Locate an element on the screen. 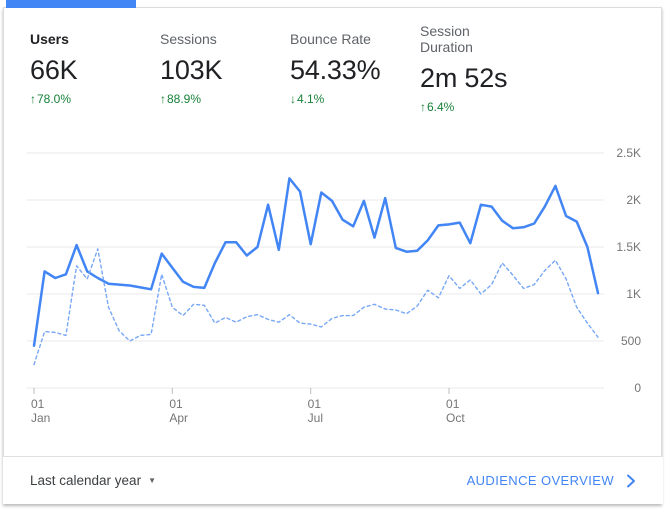  audience-overview-label: AUDIENCE OVERVIEW is located at coordinates (540, 480).